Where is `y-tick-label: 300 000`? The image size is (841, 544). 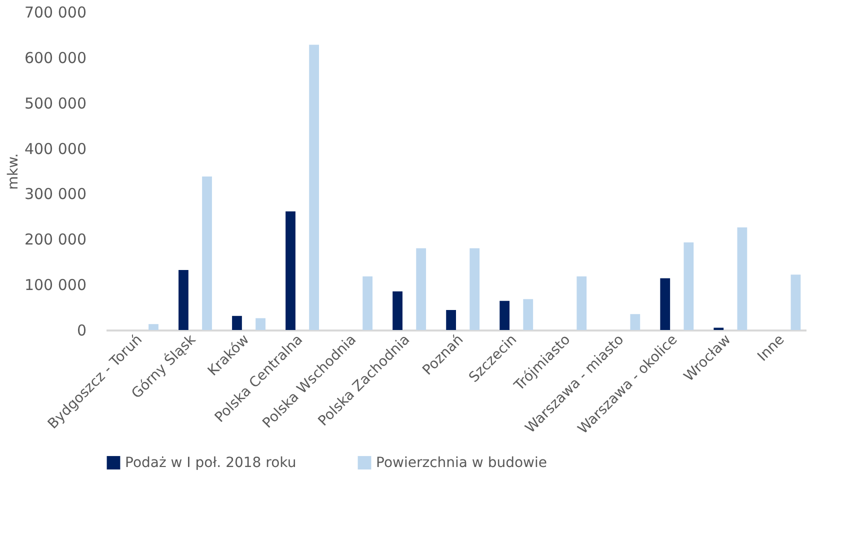
y-tick-label: 300 000 is located at coordinates (55, 194).